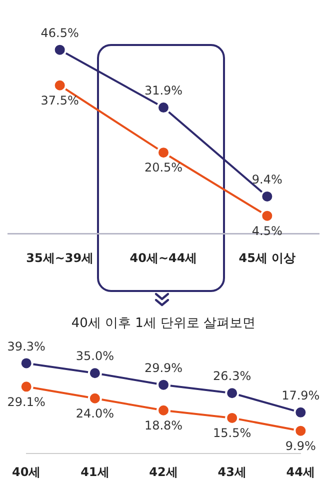 Image resolution: width=327 pixels, height=496 pixels. I want to click on x-tick-label: 35세~39세, so click(60, 257).